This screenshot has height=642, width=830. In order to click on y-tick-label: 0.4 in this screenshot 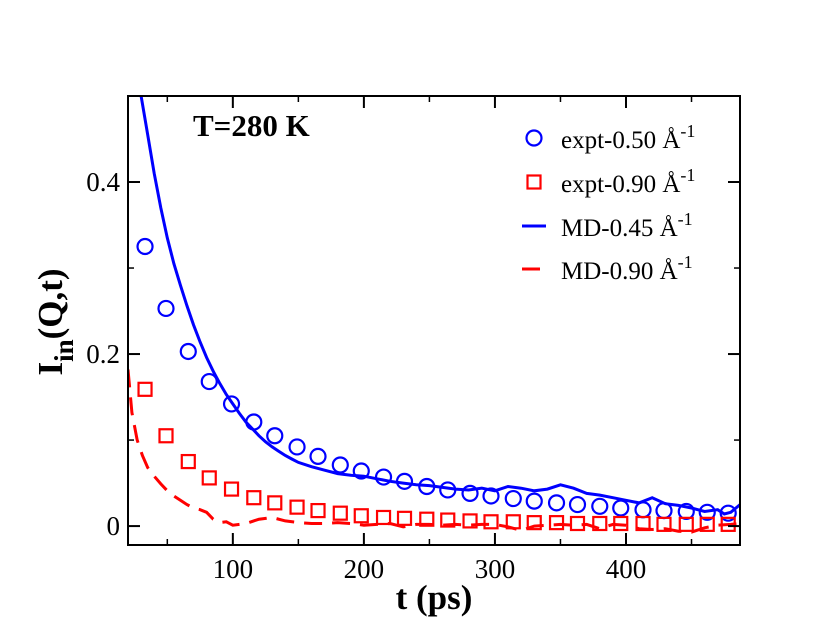, I will do `click(103, 182)`.